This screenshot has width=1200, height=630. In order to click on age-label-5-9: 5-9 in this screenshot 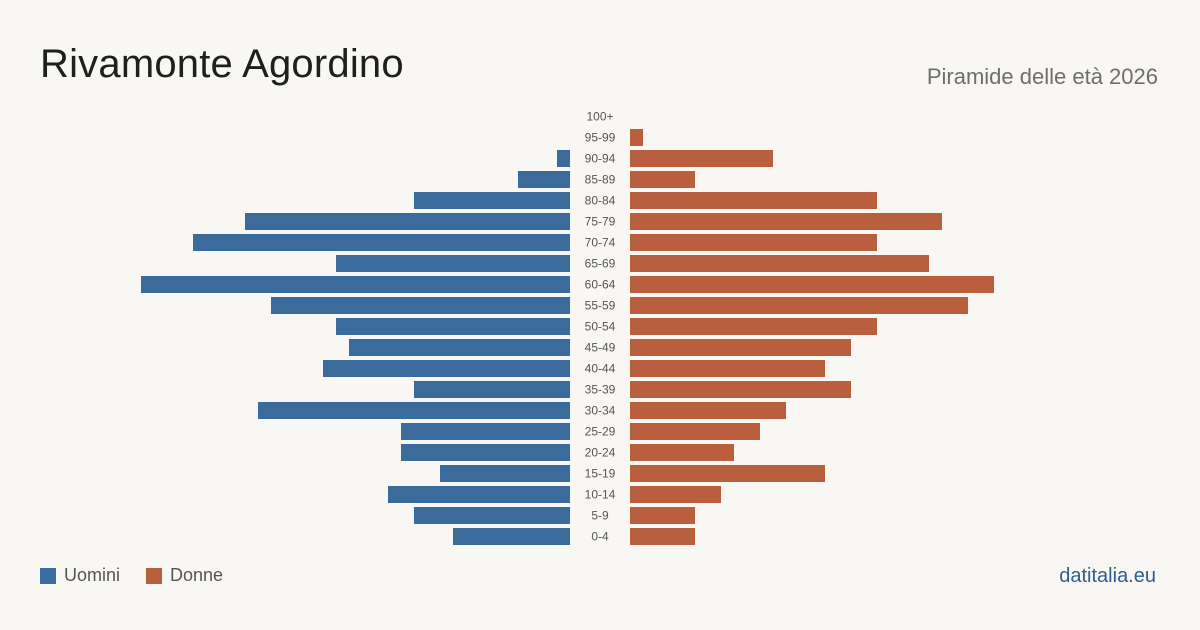, I will do `click(600, 516)`.